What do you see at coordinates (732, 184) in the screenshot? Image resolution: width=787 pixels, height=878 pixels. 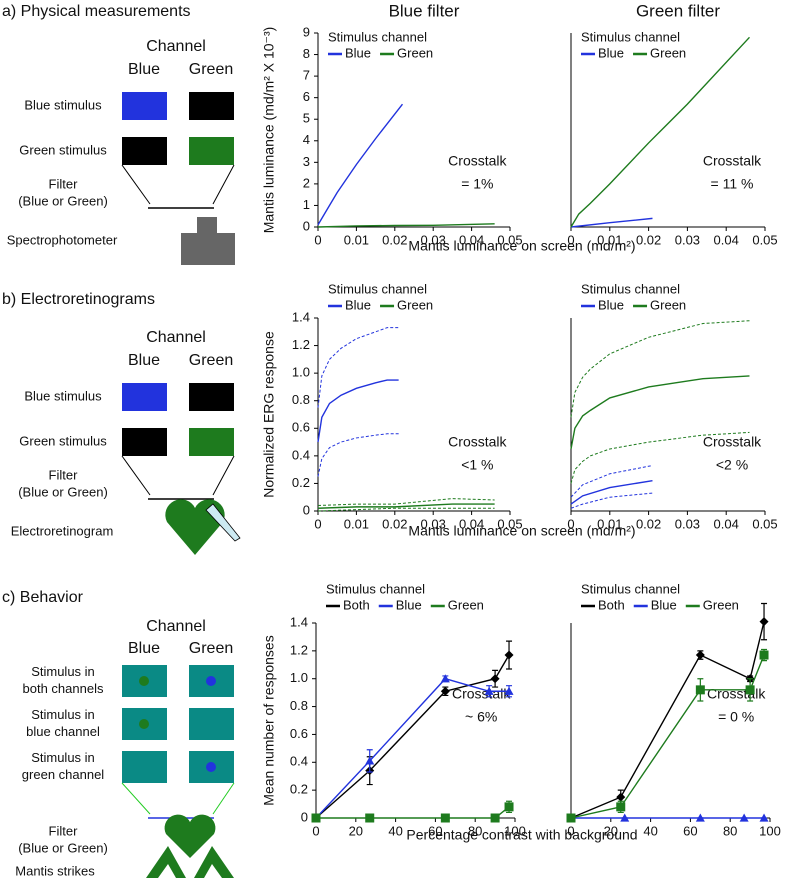 I see `annotation: = 11 %` at bounding box center [732, 184].